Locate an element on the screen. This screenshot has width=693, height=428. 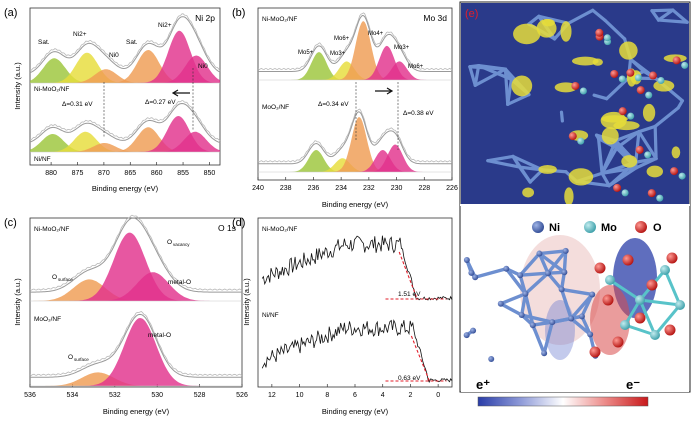
peak-label-ni0-1: Ni0 is located at coordinates (114, 55).